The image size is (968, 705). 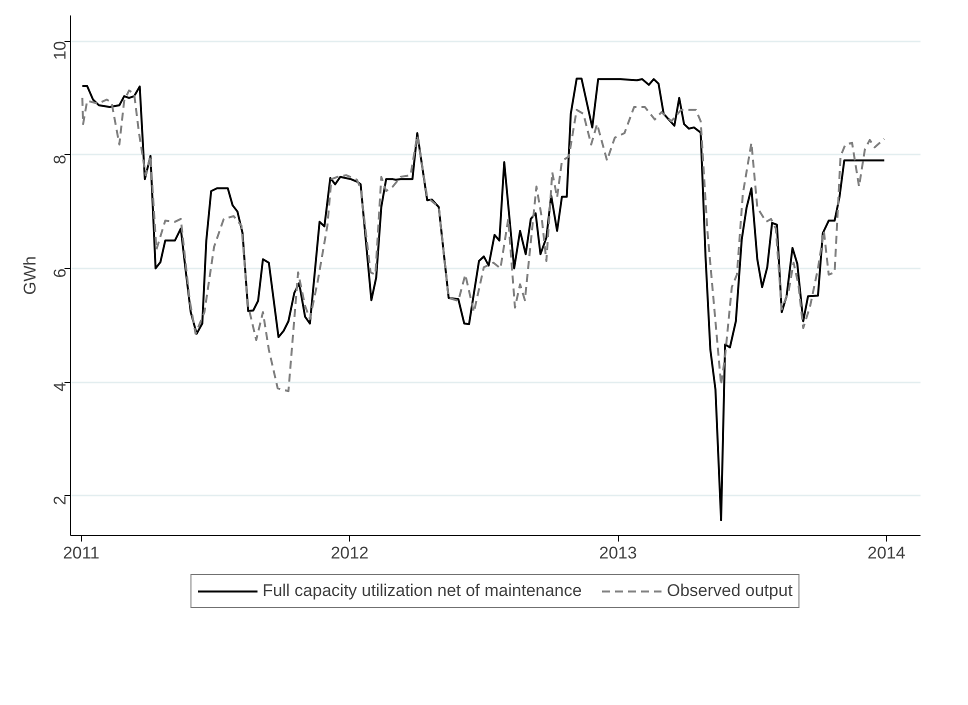 What do you see at coordinates (30, 275) in the screenshot?
I see `y-axis-title: GWh` at bounding box center [30, 275].